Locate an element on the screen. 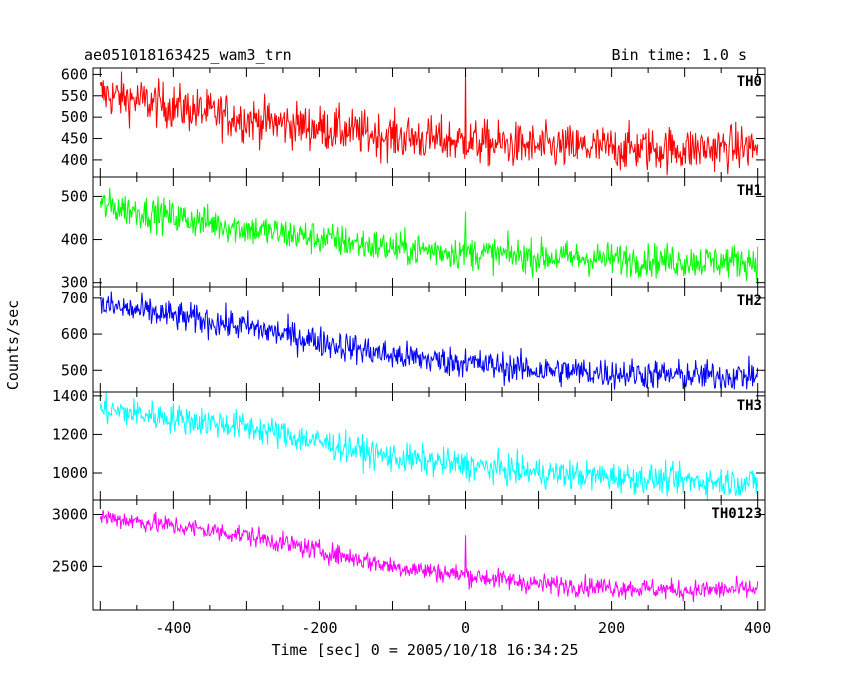 The width and height of the screenshot is (850, 680). y-tick-label: 1000 is located at coordinates (70, 473).